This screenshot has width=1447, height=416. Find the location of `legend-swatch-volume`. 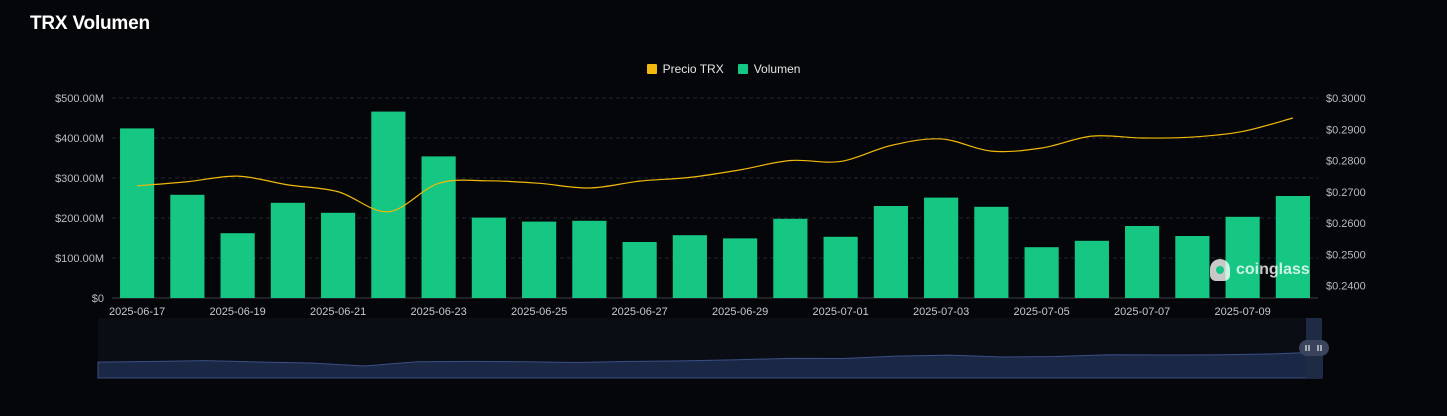

legend-swatch-volume is located at coordinates (742, 69).